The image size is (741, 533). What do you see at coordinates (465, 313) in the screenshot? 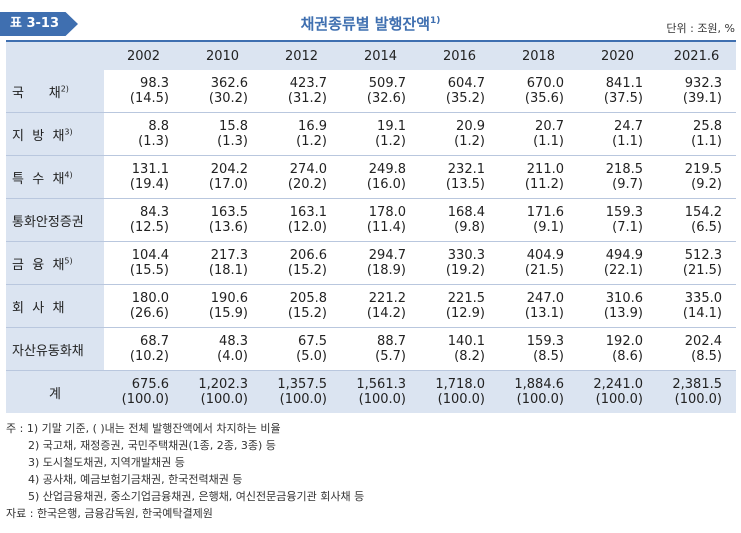
I see `share-percent: (12.9)` at bounding box center [465, 313].